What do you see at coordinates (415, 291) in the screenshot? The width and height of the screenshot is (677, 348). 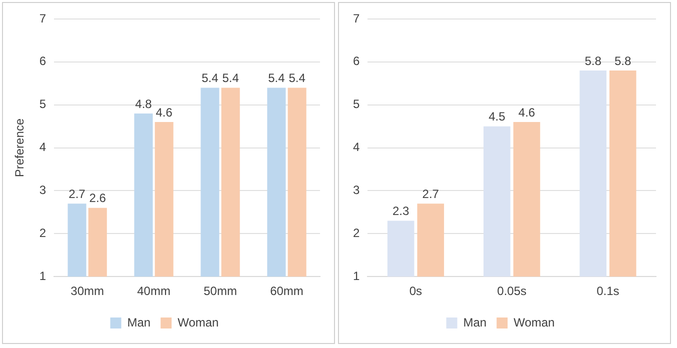 I see `x-tick-label: 0s` at bounding box center [415, 291].